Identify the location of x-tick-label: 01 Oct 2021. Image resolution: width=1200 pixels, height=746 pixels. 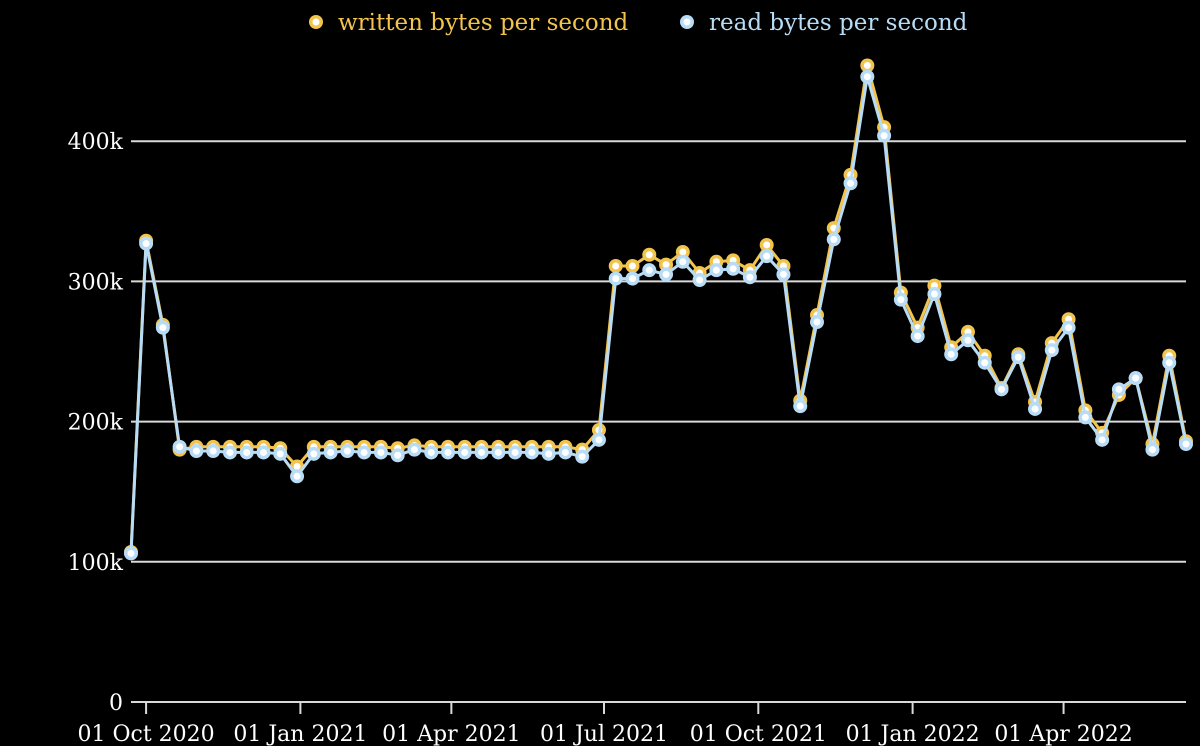
(758, 734).